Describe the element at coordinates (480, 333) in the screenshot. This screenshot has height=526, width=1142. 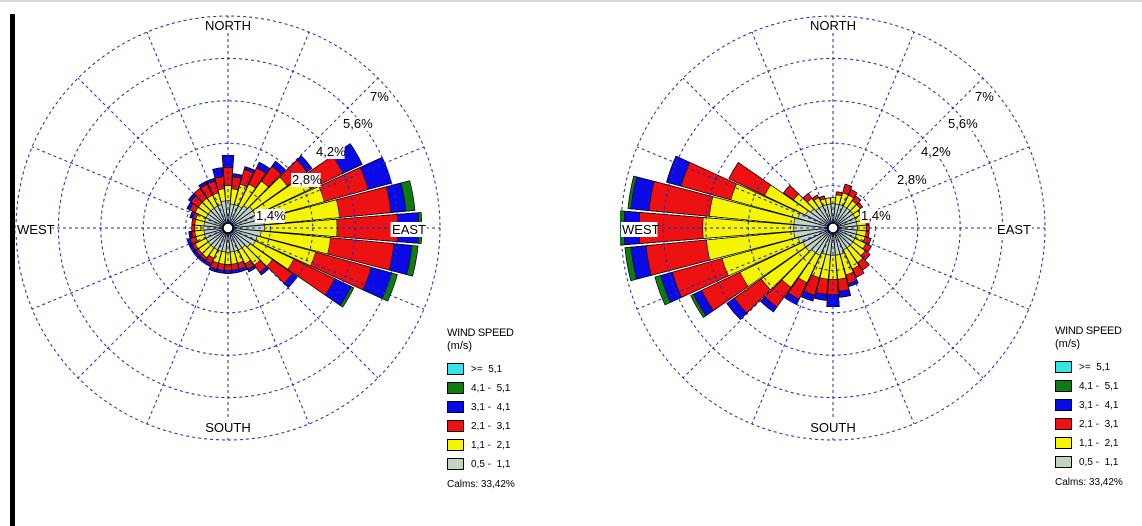
I see `legend-title: WIND SPEED` at that location.